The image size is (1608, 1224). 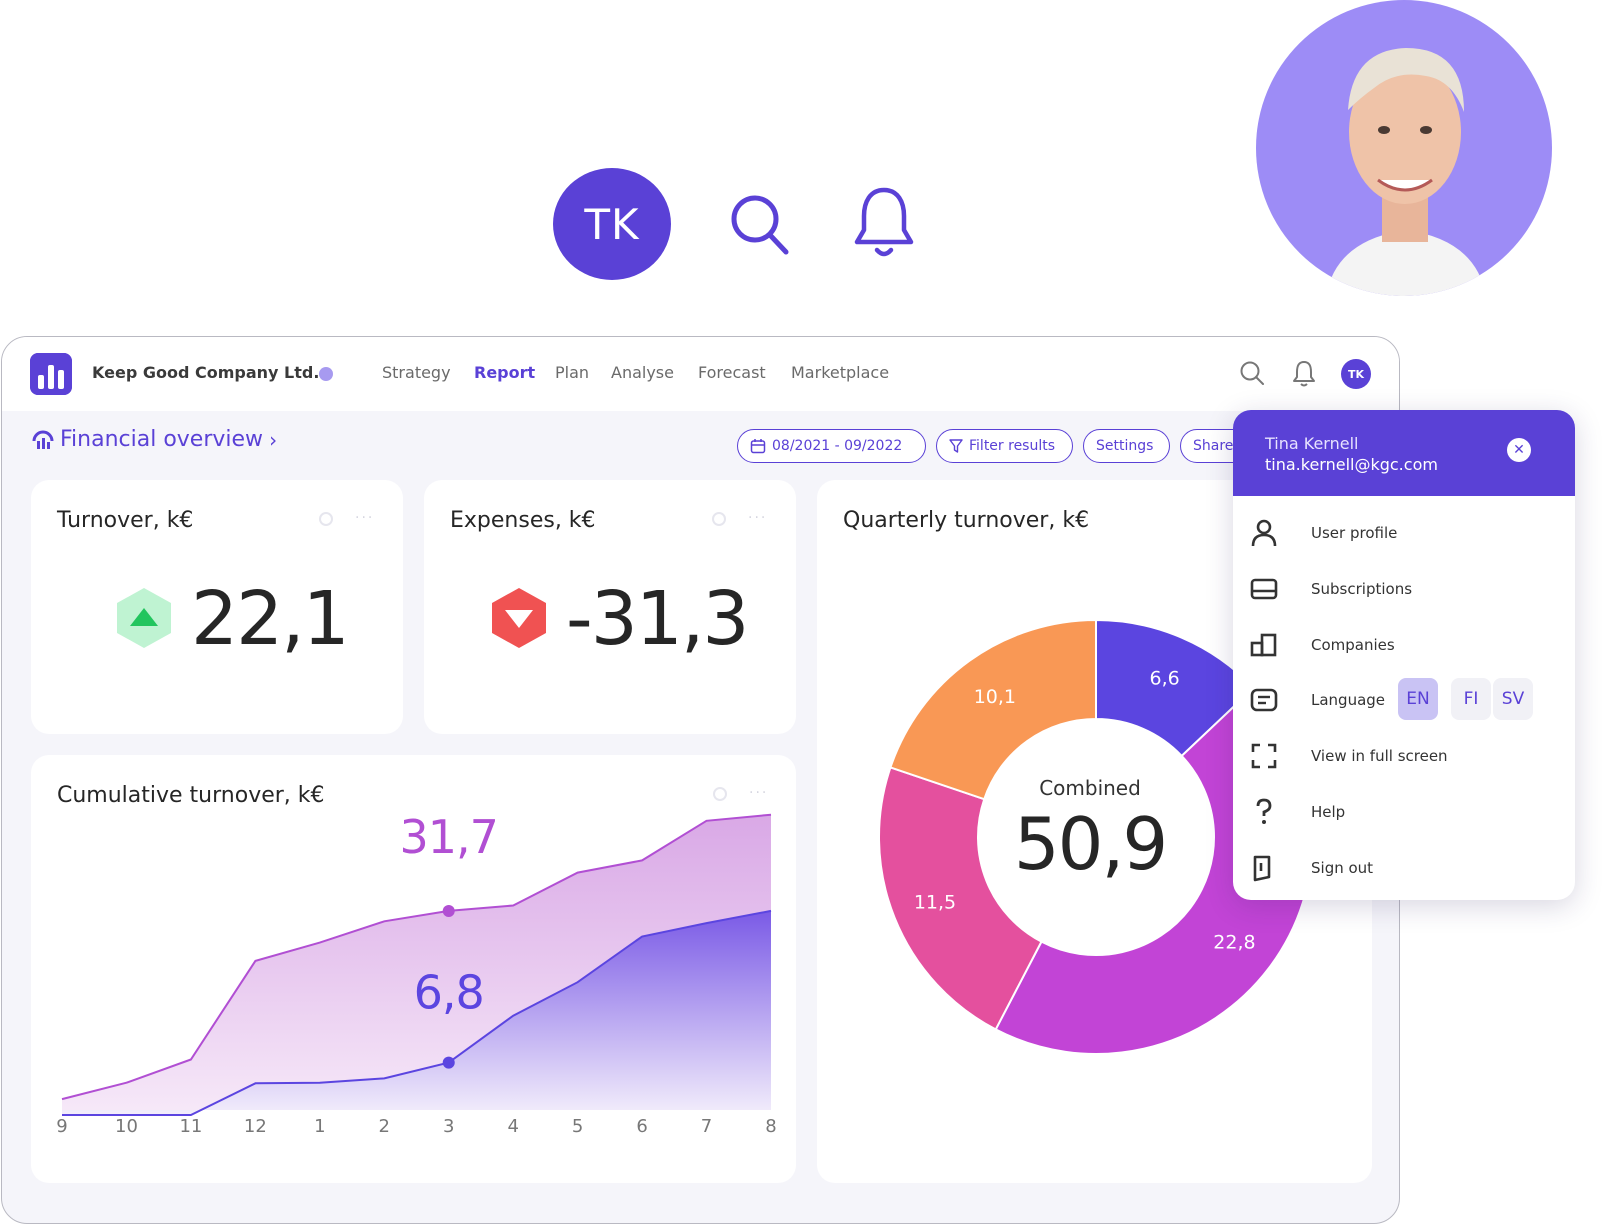 What do you see at coordinates (572, 372) in the screenshot?
I see `nav-plan: Plan` at bounding box center [572, 372].